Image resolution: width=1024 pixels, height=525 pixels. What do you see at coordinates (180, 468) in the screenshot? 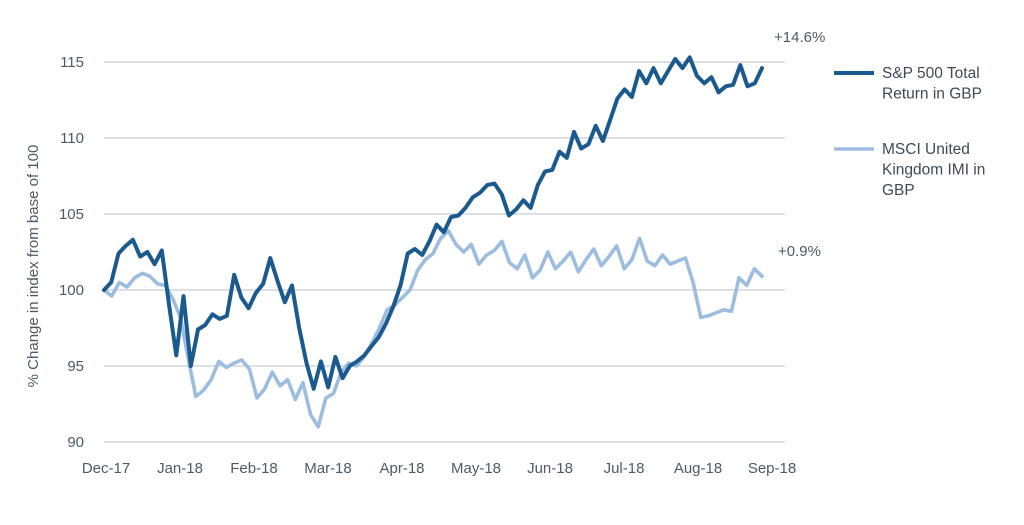
I see `x-tick-label: Jan-18` at bounding box center [180, 468].